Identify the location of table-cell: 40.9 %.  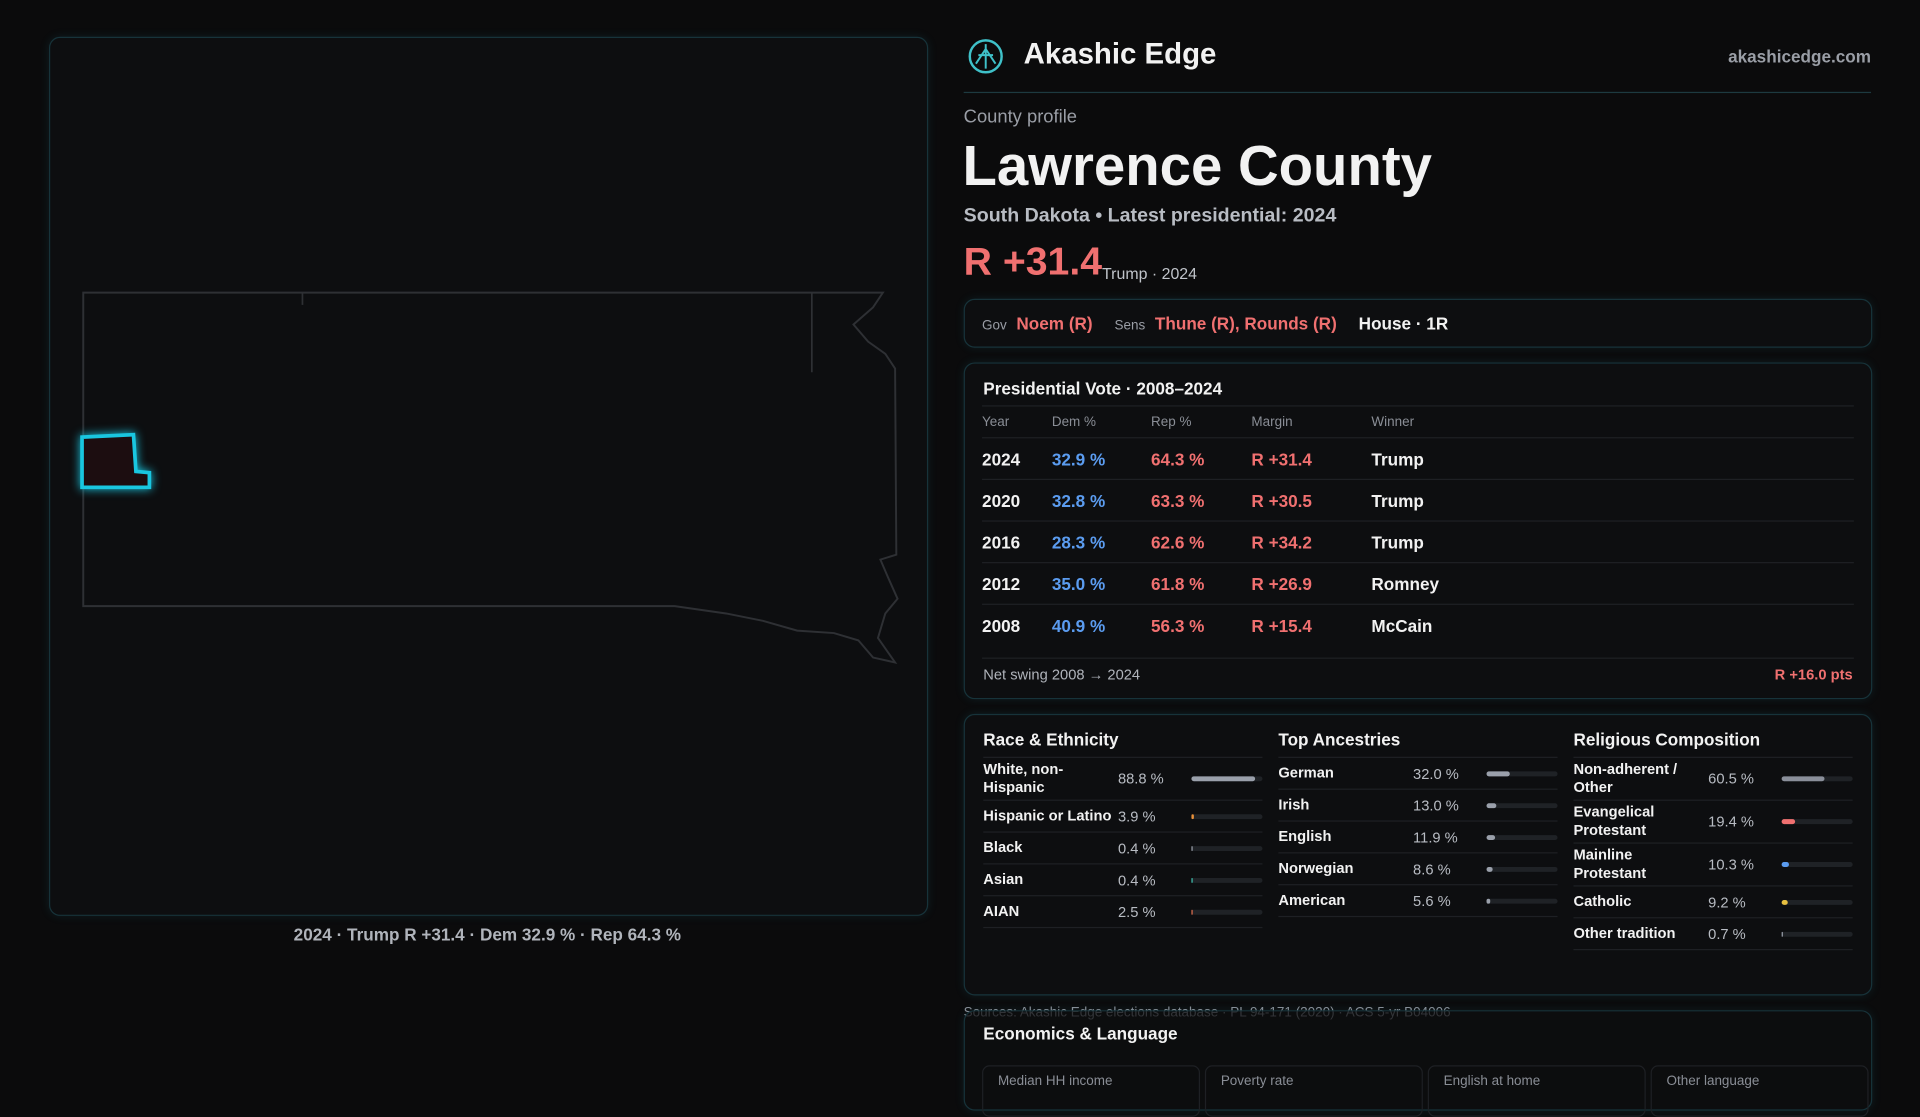
(1078, 626).